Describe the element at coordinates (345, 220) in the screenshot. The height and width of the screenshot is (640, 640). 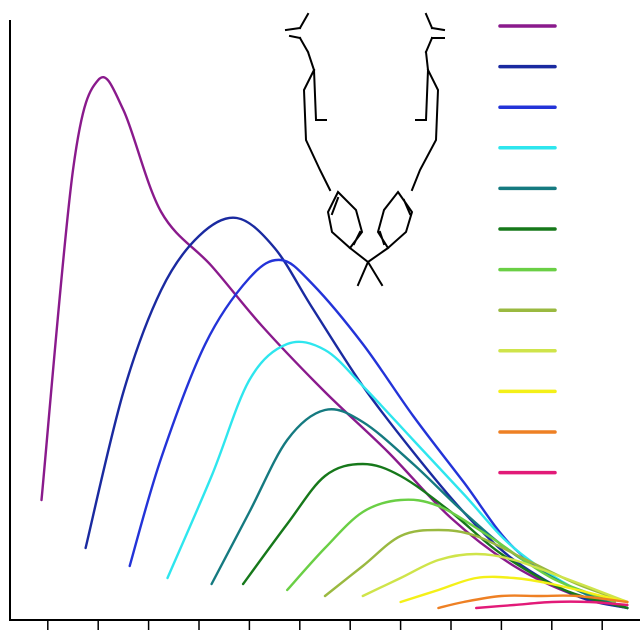
I see `molecule-left-ring` at that location.